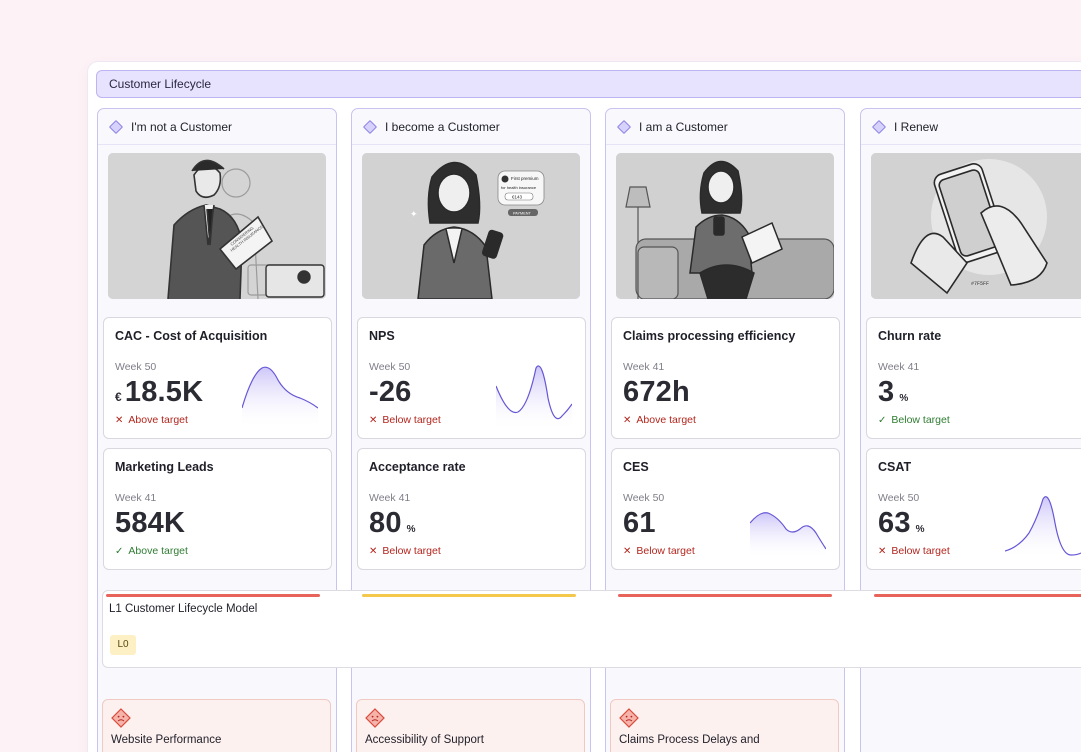  Describe the element at coordinates (118, 397) in the screenshot. I see `currency-prefix: €` at that location.